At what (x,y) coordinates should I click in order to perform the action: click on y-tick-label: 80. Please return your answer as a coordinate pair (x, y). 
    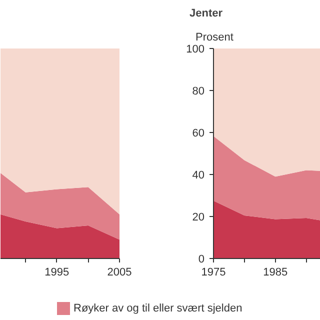
    Looking at the image, I should click on (198, 92).